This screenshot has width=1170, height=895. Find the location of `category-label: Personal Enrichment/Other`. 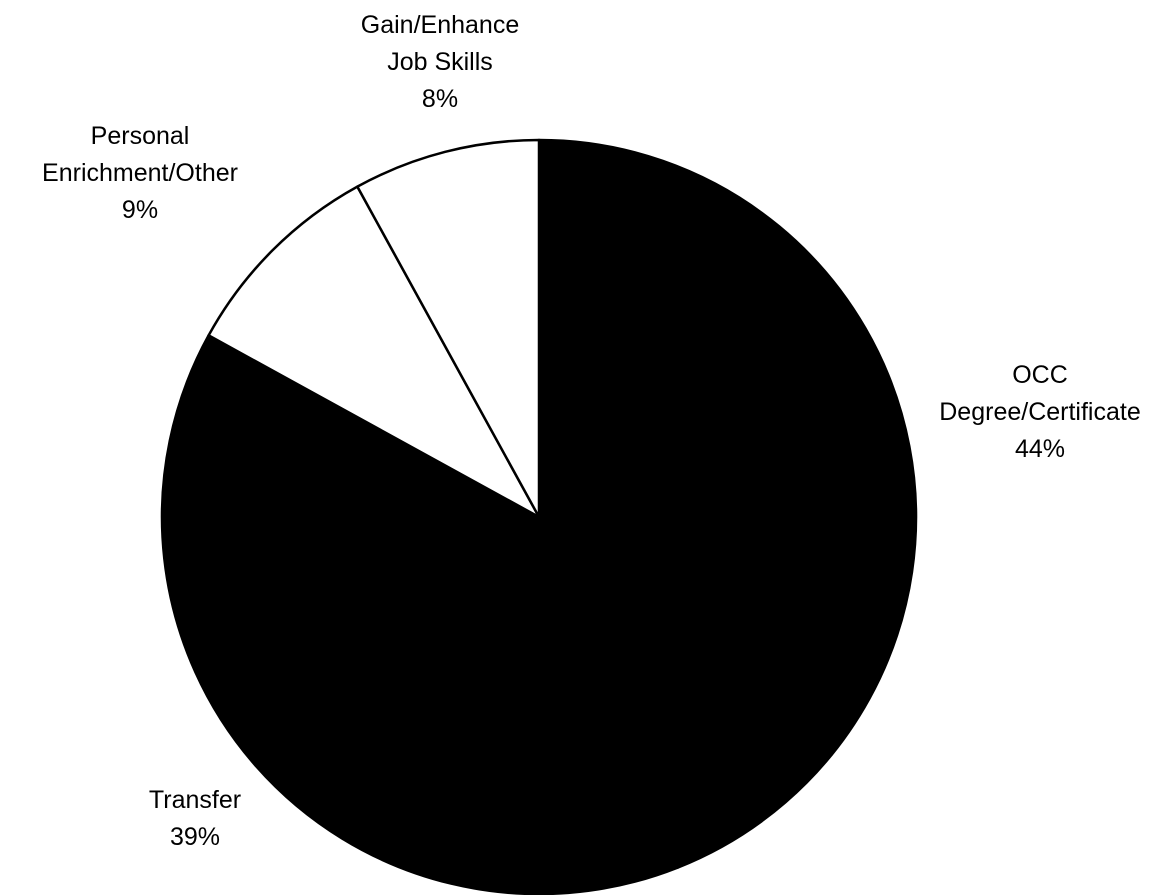

category-label: Personal Enrichment/Other is located at coordinates (140, 154).